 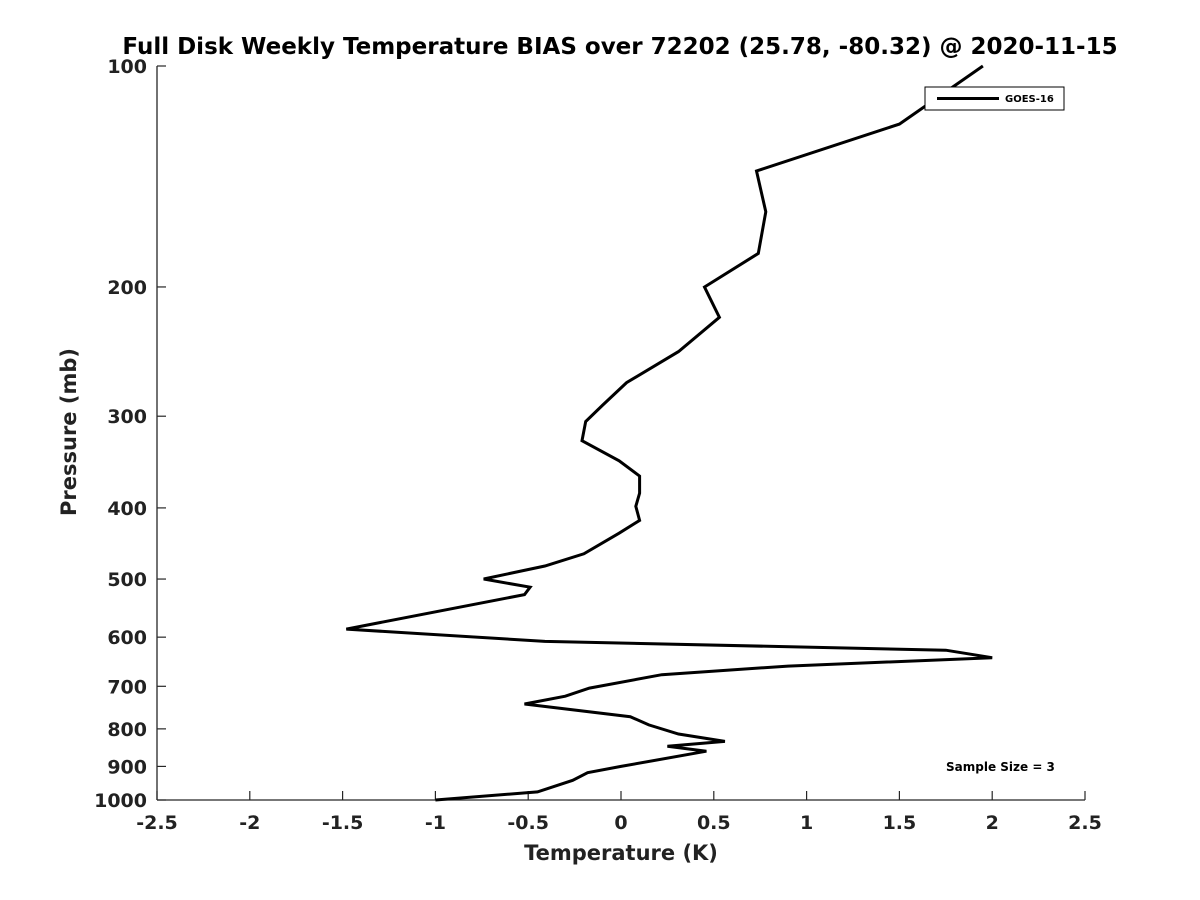 What do you see at coordinates (127, 638) in the screenshot?
I see `y-tick-label: 600` at bounding box center [127, 638].